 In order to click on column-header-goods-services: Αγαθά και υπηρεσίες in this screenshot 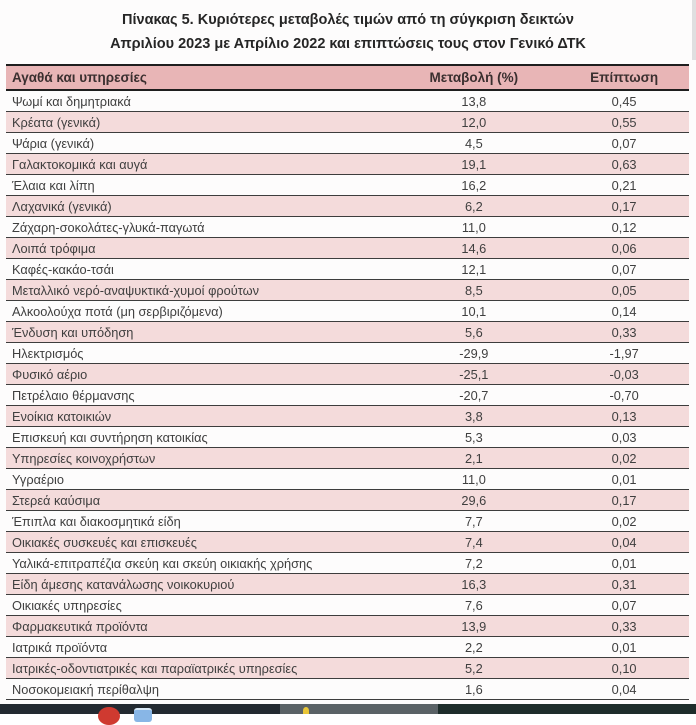, I will do `click(197, 77)`.